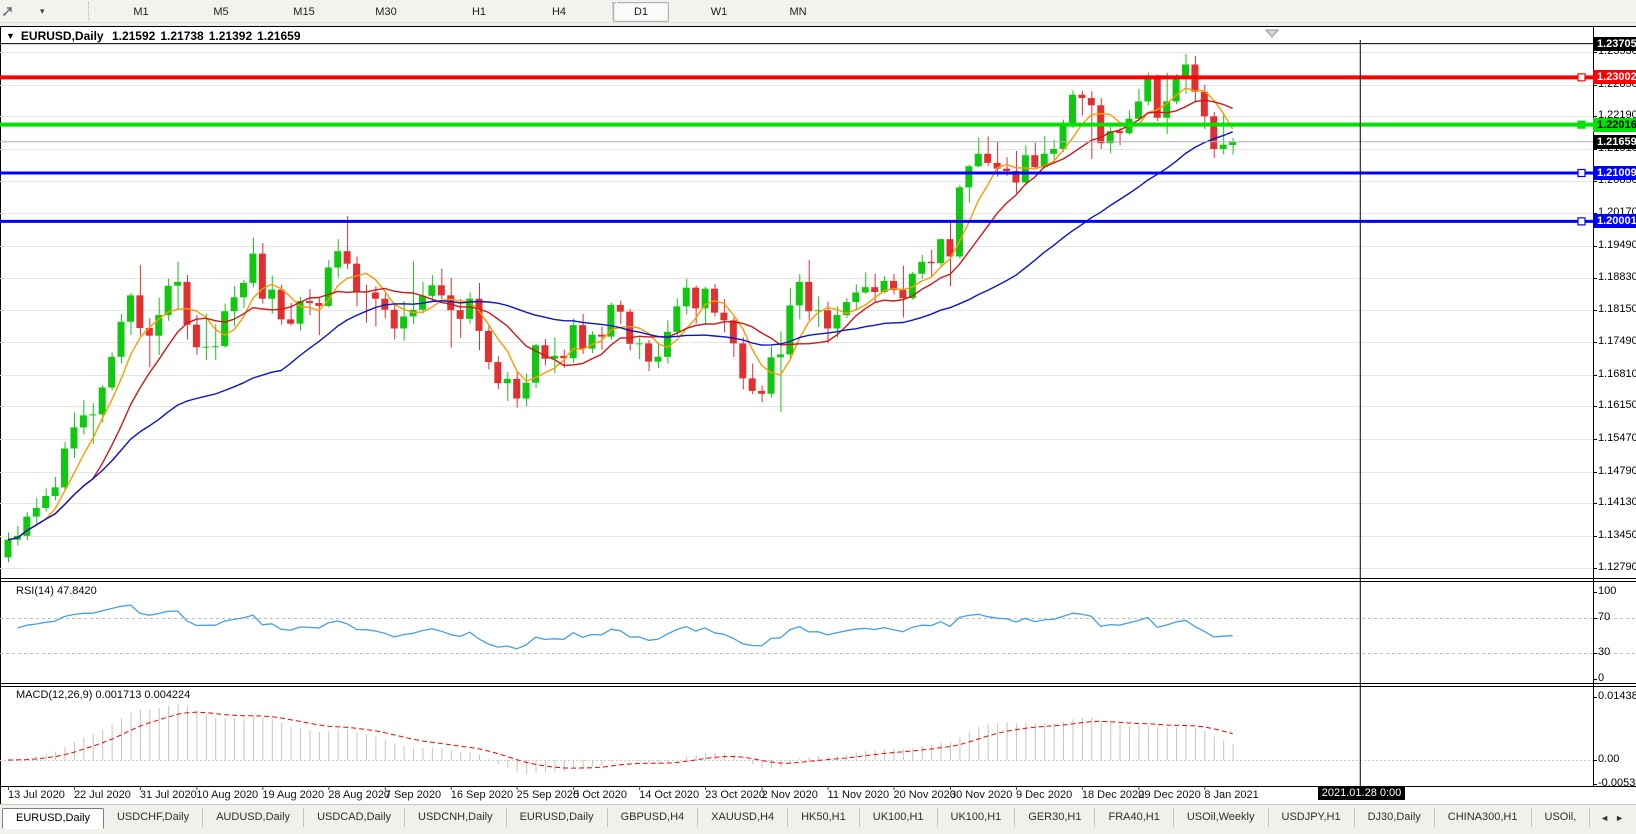 This screenshot has height=834, width=1636. I want to click on price-tick-label: 1.12790, so click(1617, 566).